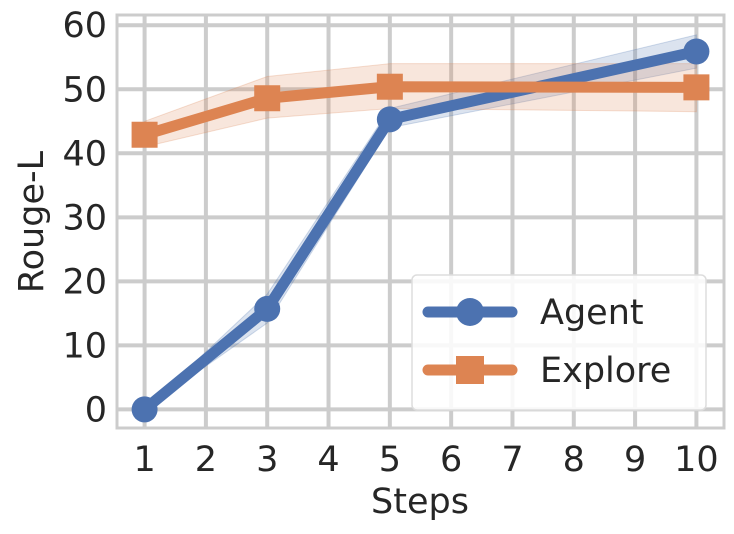 The height and width of the screenshot is (534, 734). I want to click on legend-label: Agent, so click(592, 313).